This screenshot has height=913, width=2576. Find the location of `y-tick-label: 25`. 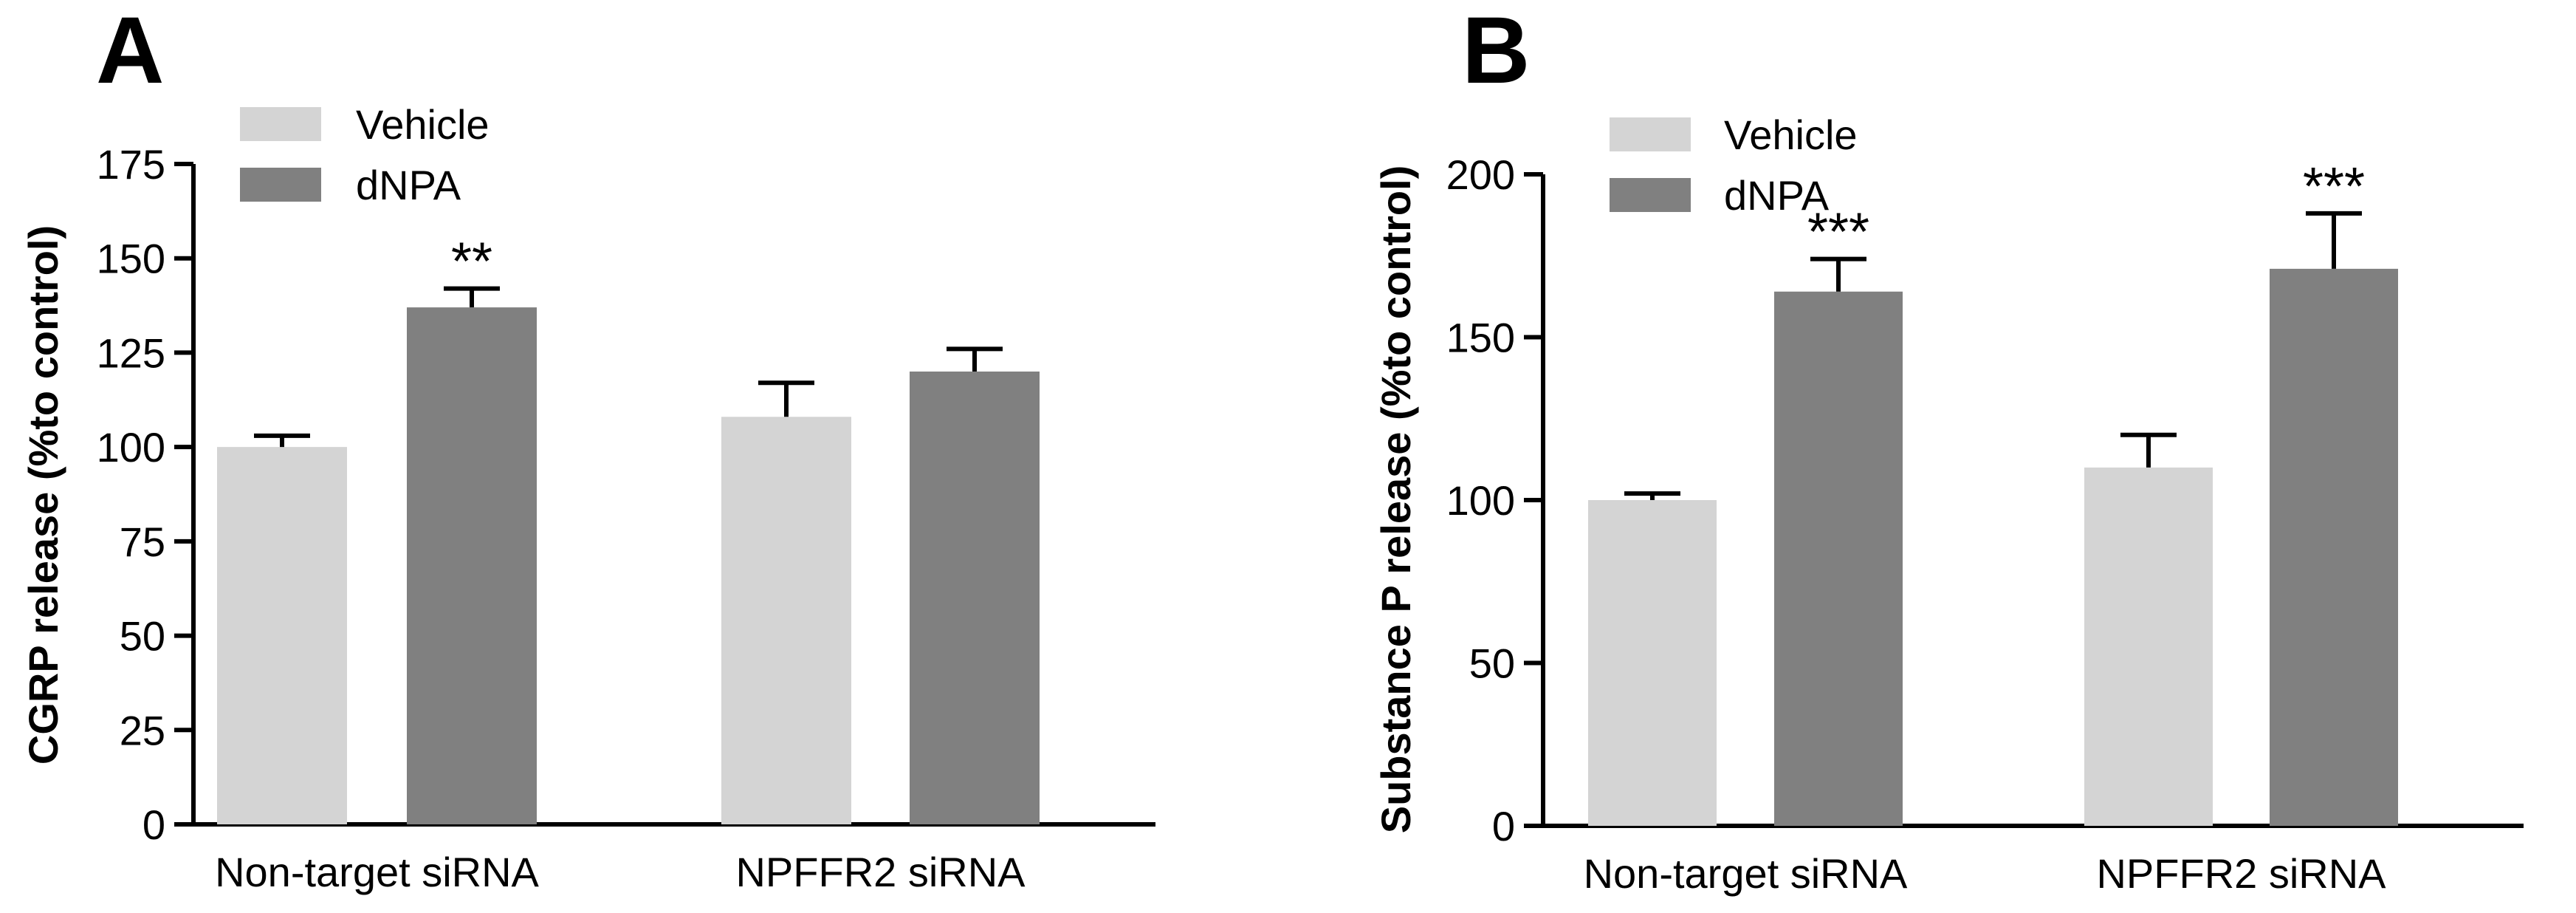

y-tick-label: 25 is located at coordinates (142, 730).